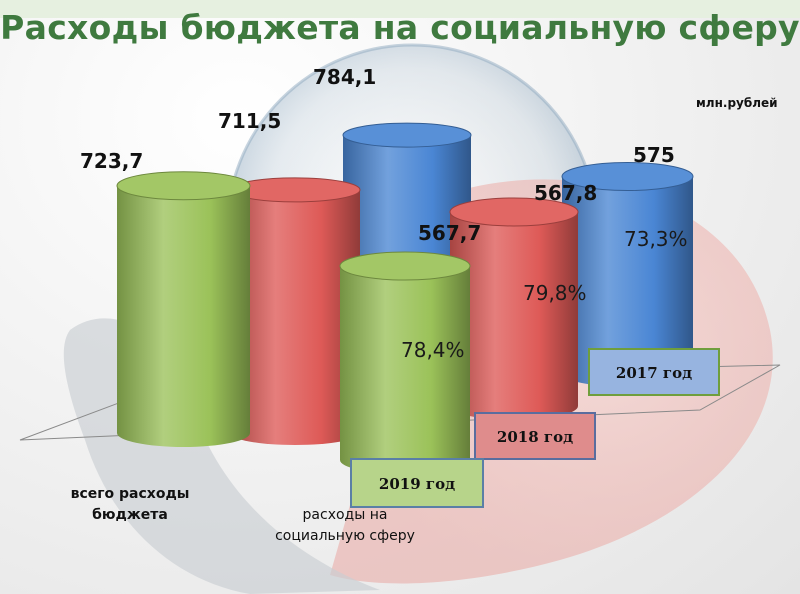 This screenshot has height=594, width=800. I want to click on data-label: 567,7, so click(449, 233).